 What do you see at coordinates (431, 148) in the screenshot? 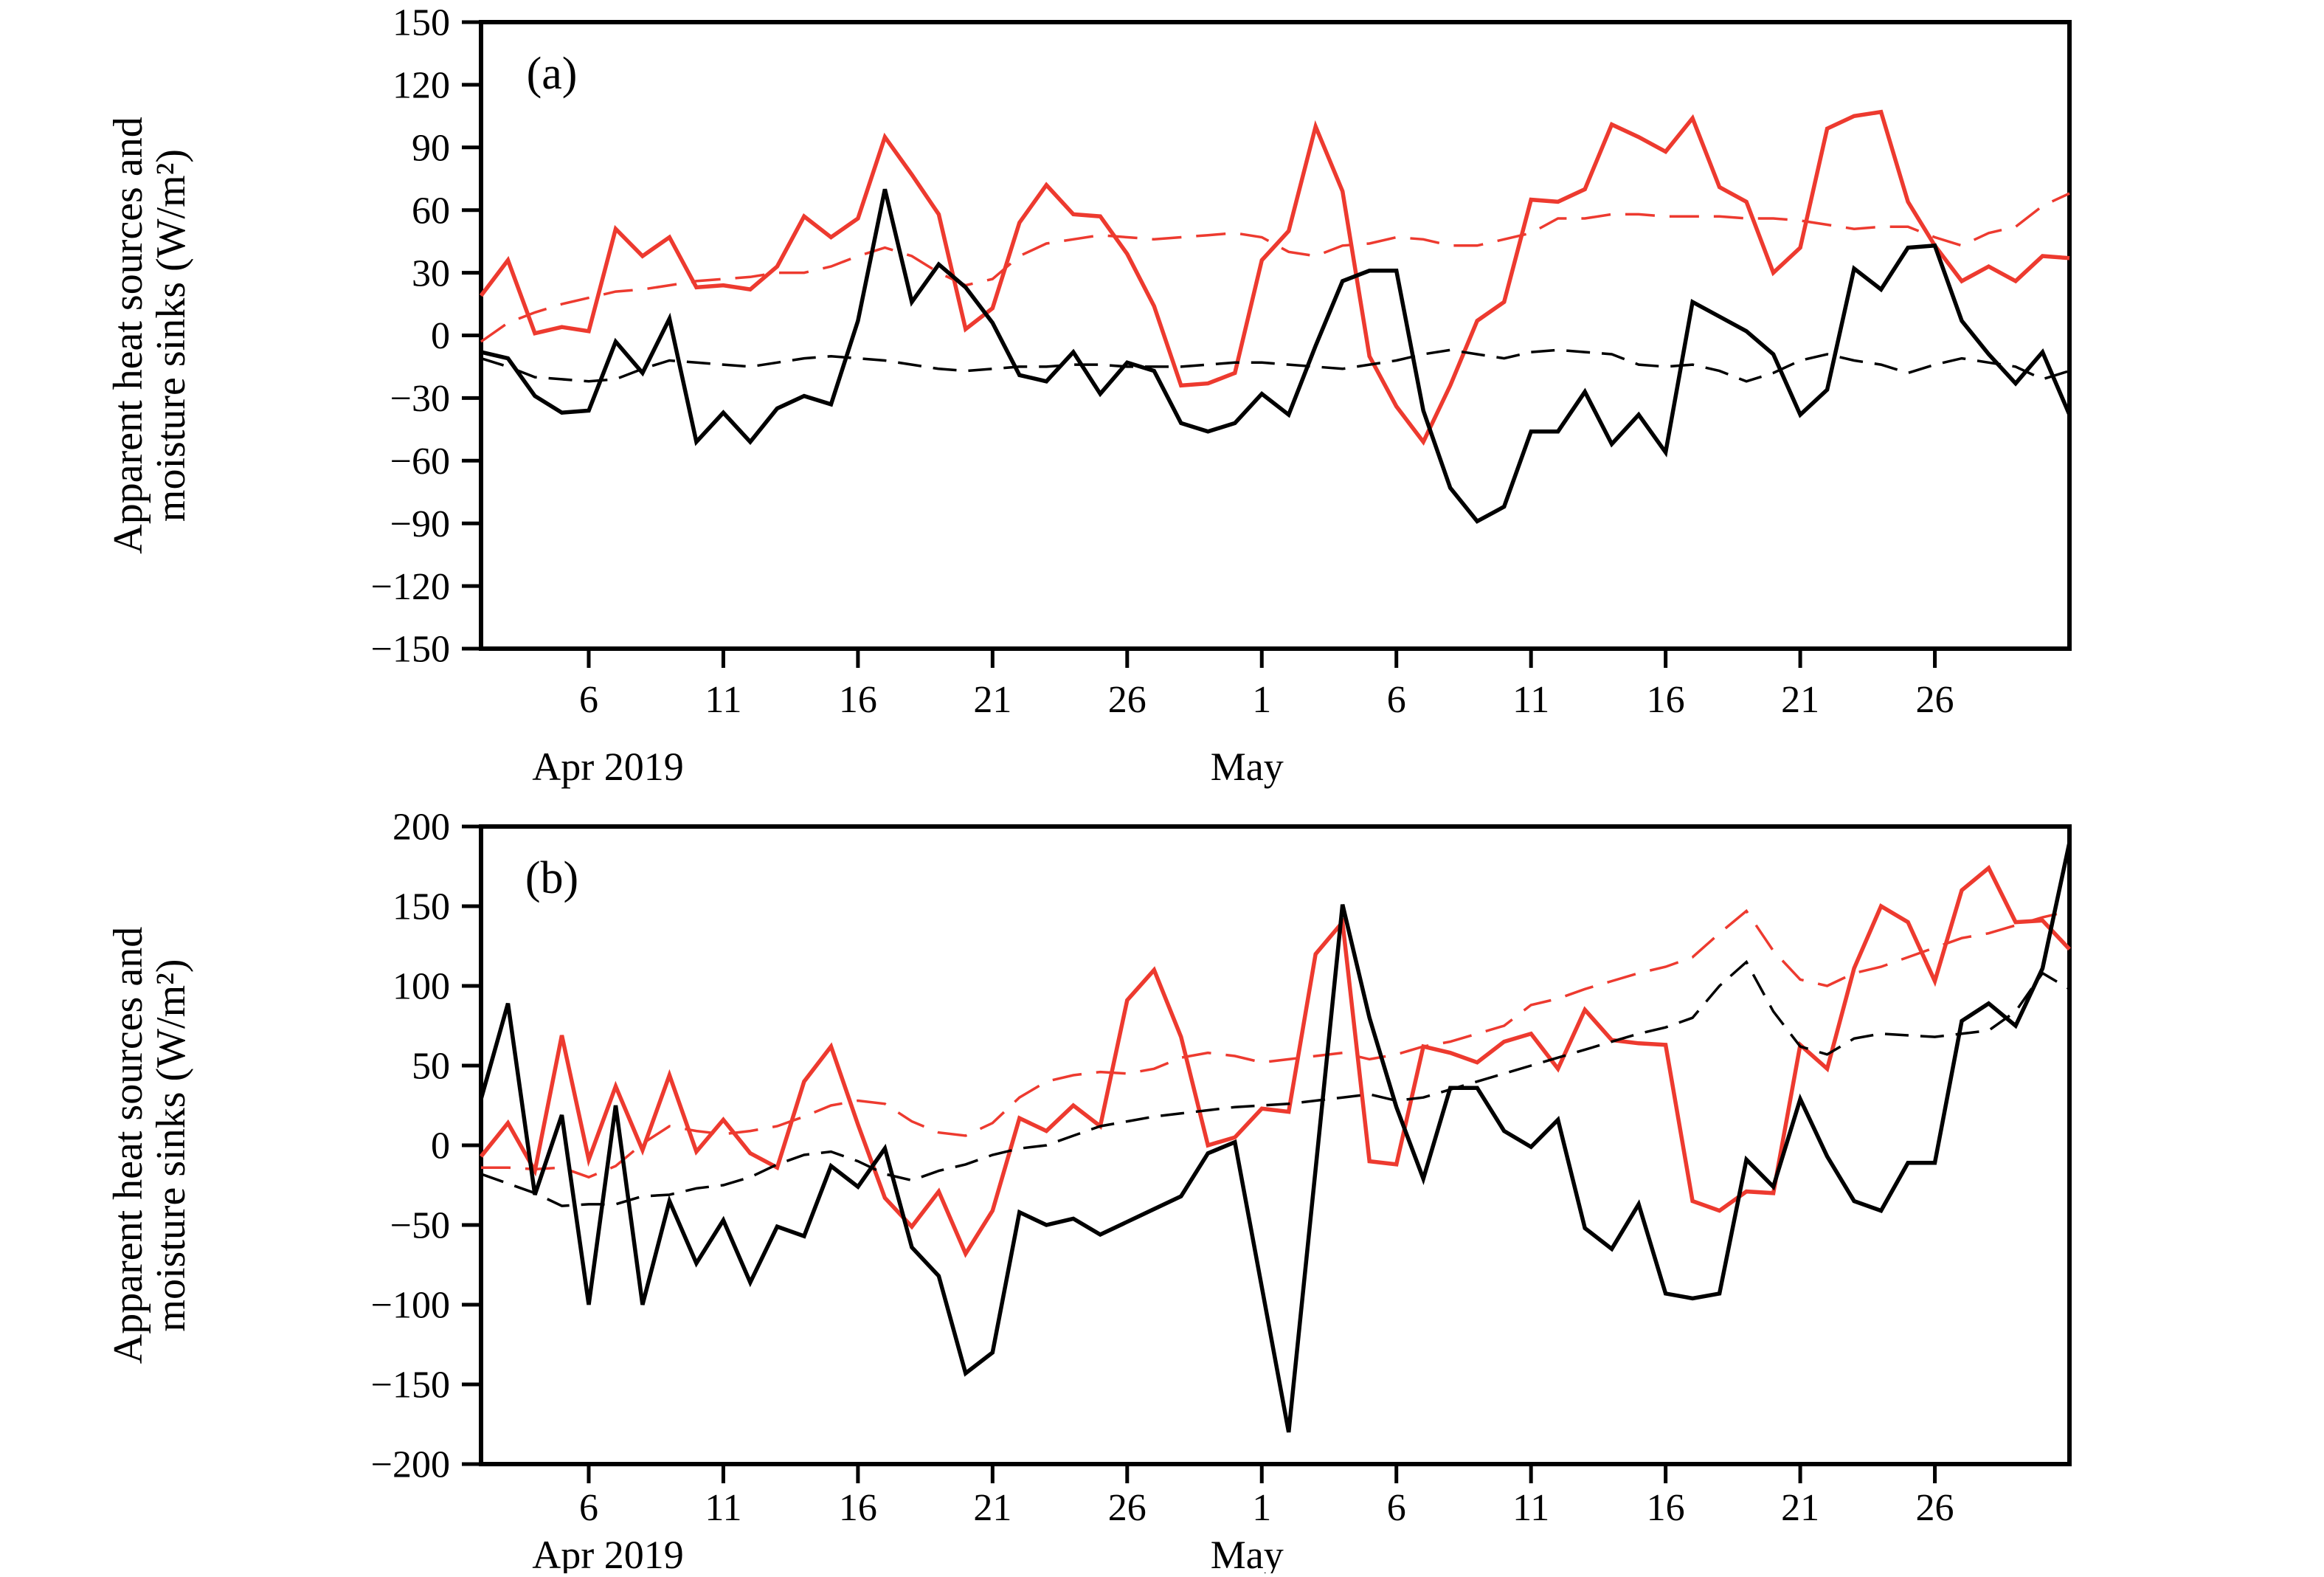
I see `y-tick-label: 90` at bounding box center [431, 148].